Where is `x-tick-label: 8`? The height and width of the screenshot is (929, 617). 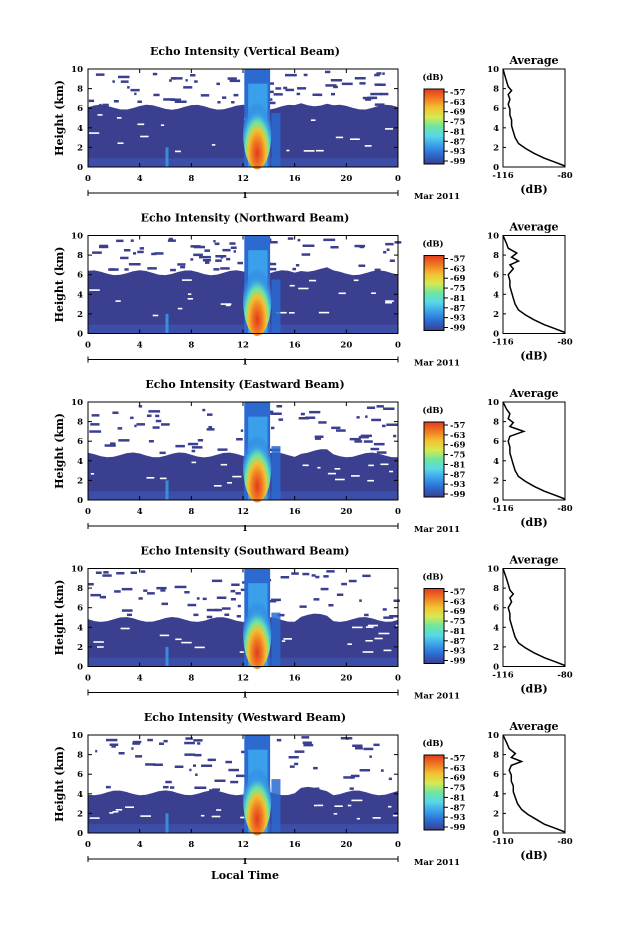 x-tick-label: 8 is located at coordinates (191, 179).